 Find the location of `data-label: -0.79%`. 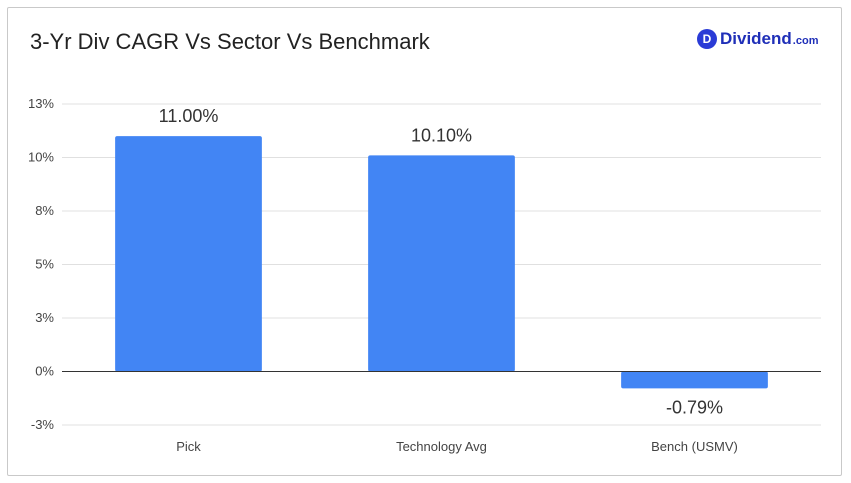

data-label: -0.79% is located at coordinates (694, 407).